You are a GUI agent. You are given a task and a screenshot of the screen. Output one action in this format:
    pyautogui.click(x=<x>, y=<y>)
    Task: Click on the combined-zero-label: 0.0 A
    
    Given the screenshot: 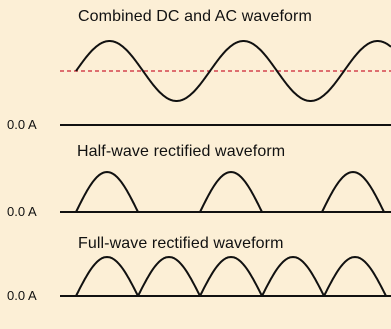 What is the action you would take?
    pyautogui.click(x=22, y=124)
    